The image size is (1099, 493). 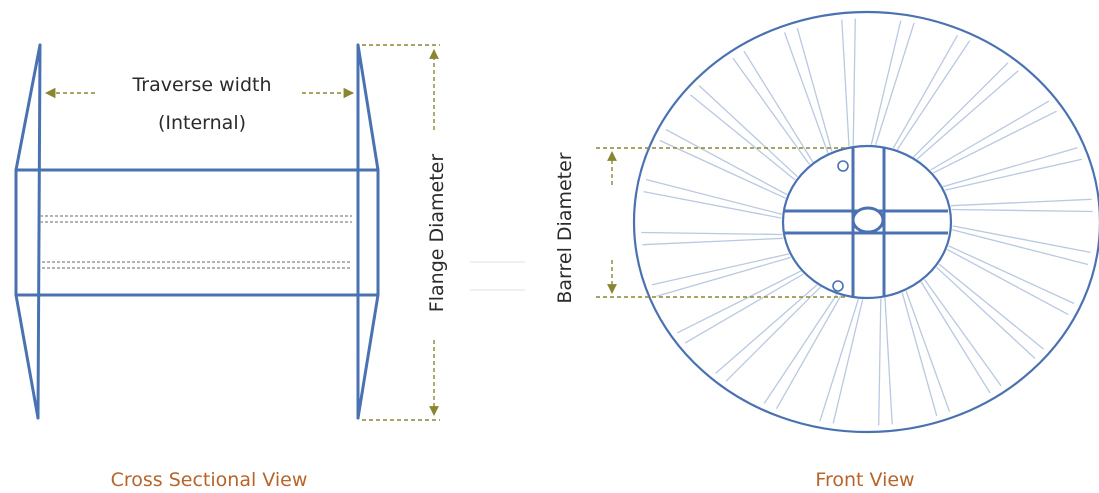 I want to click on drive-pin-hole-bottom, so click(x=838, y=286).